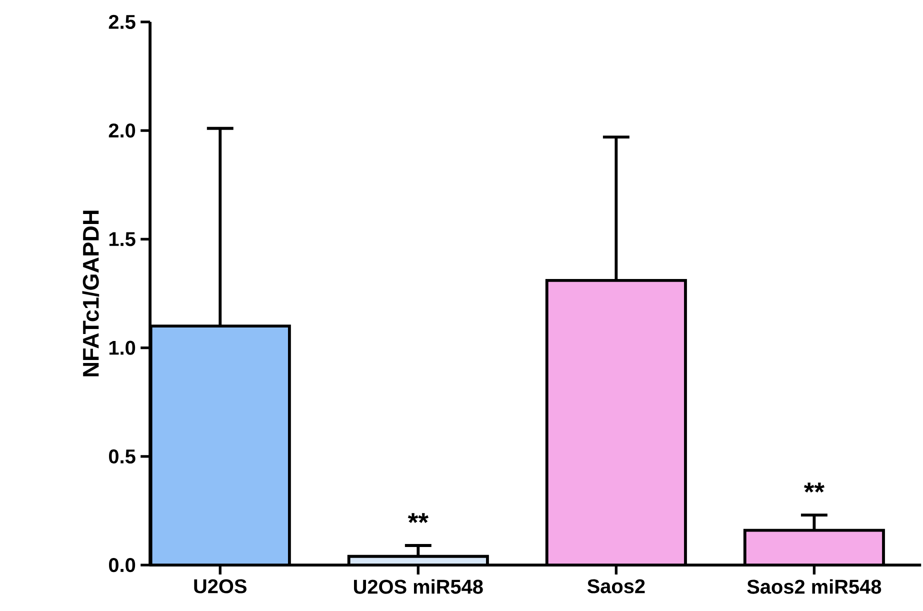  What do you see at coordinates (616, 586) in the screenshot?
I see `x-tick-label: Saos2` at bounding box center [616, 586].